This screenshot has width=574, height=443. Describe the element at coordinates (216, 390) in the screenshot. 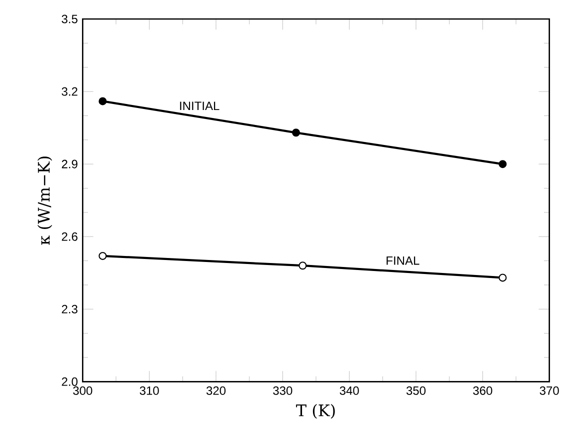

I see `x-tick-label: 320` at that location.